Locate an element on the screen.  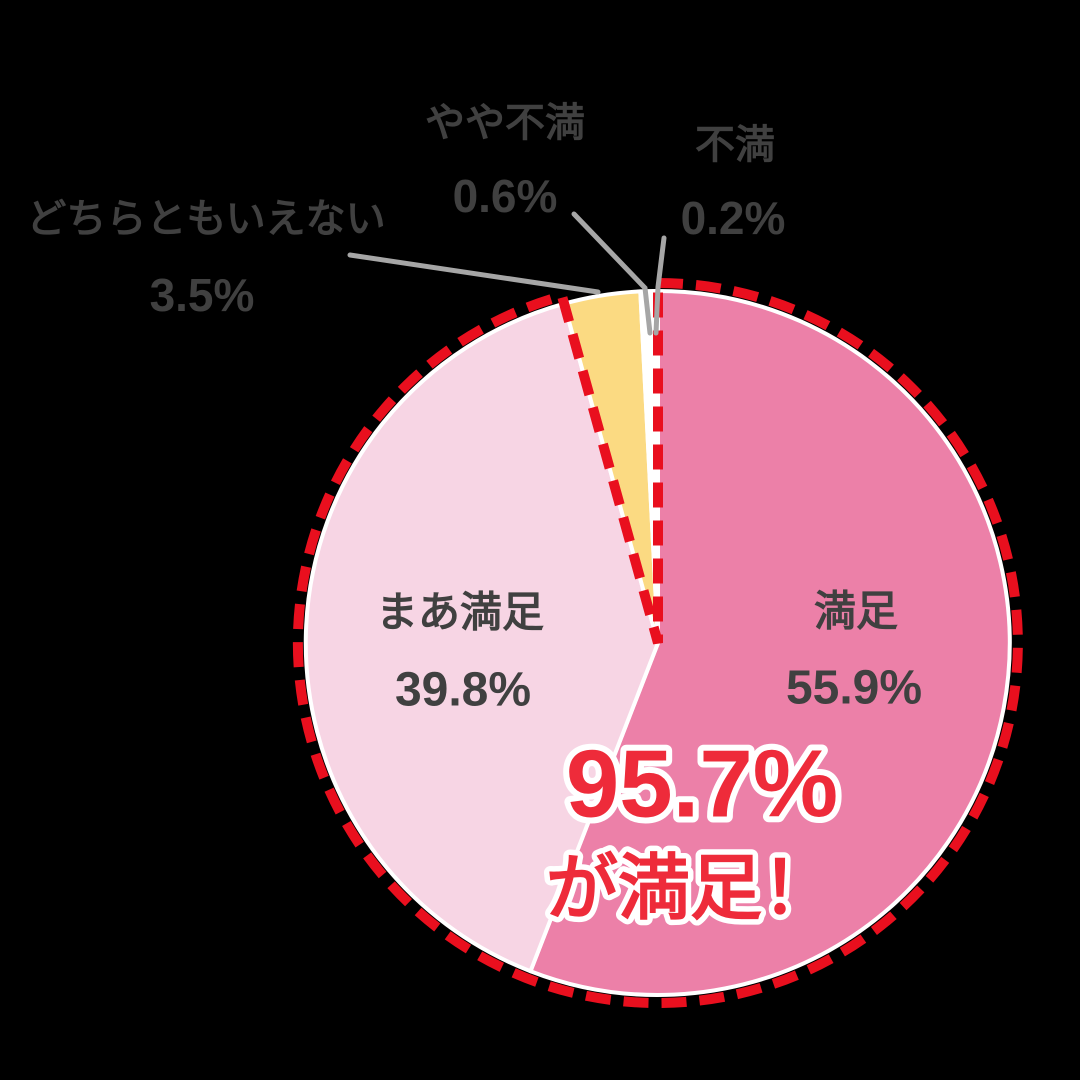
leader-line-dochira is located at coordinates (474, 273).